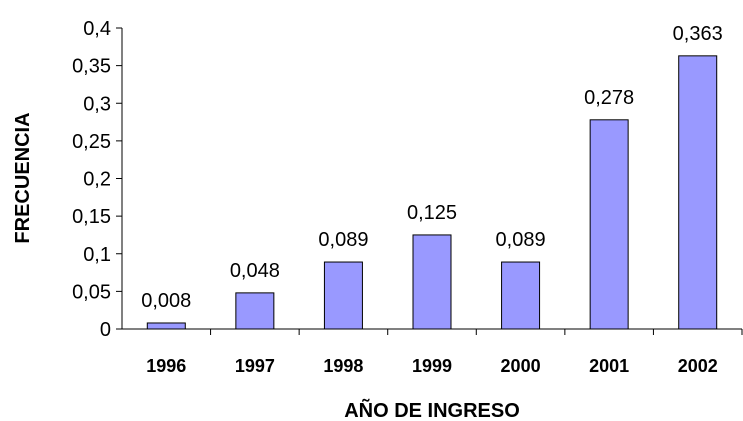  Describe the element at coordinates (166, 301) in the screenshot. I see `data-label: 0,008` at that location.